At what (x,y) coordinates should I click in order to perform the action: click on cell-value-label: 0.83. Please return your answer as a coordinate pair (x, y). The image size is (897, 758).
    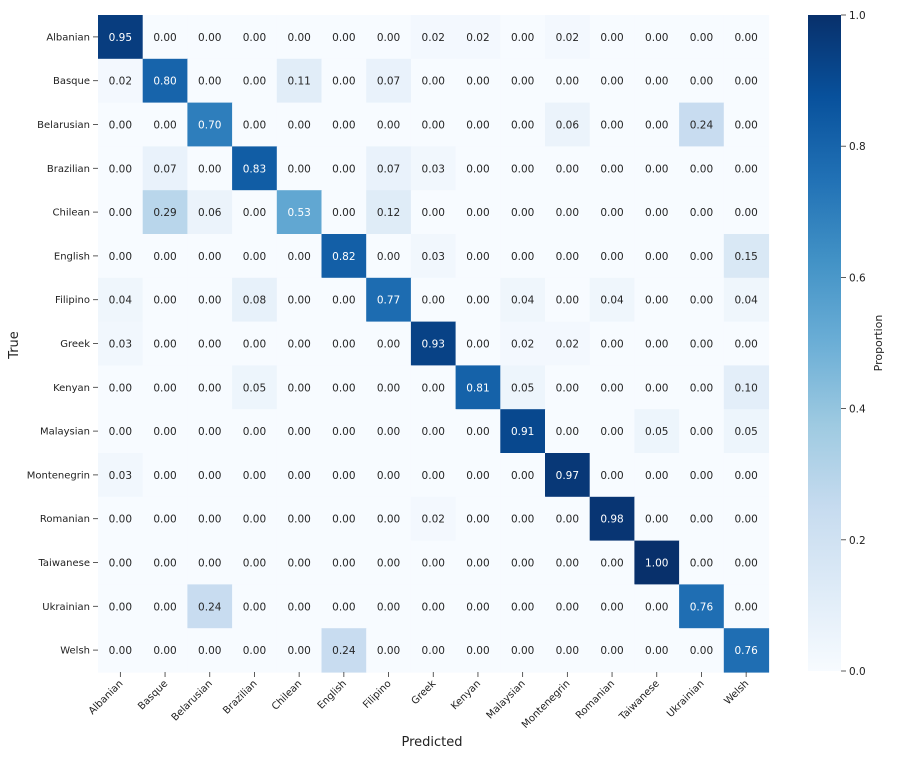
    Looking at the image, I should click on (254, 169).